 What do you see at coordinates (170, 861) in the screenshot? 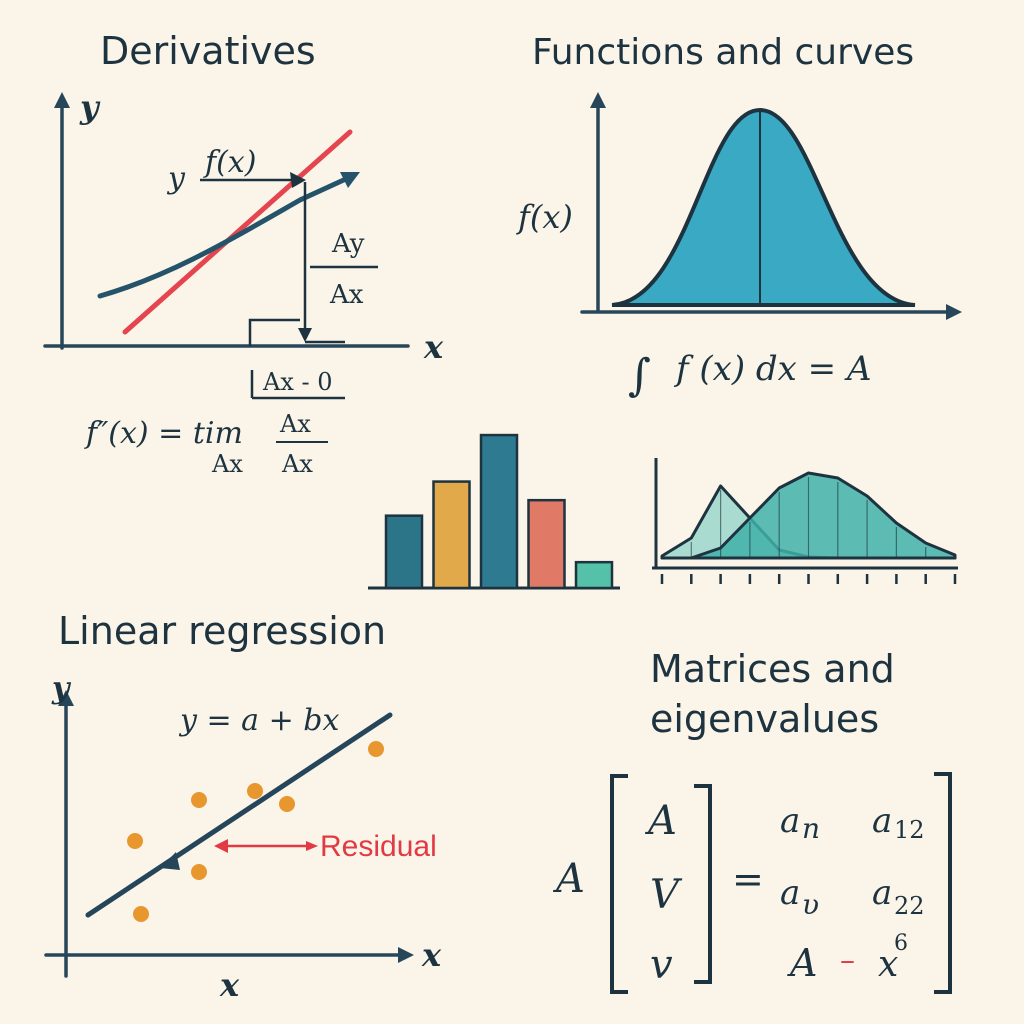
I see `regression-line-arrow-icon` at bounding box center [170, 861].